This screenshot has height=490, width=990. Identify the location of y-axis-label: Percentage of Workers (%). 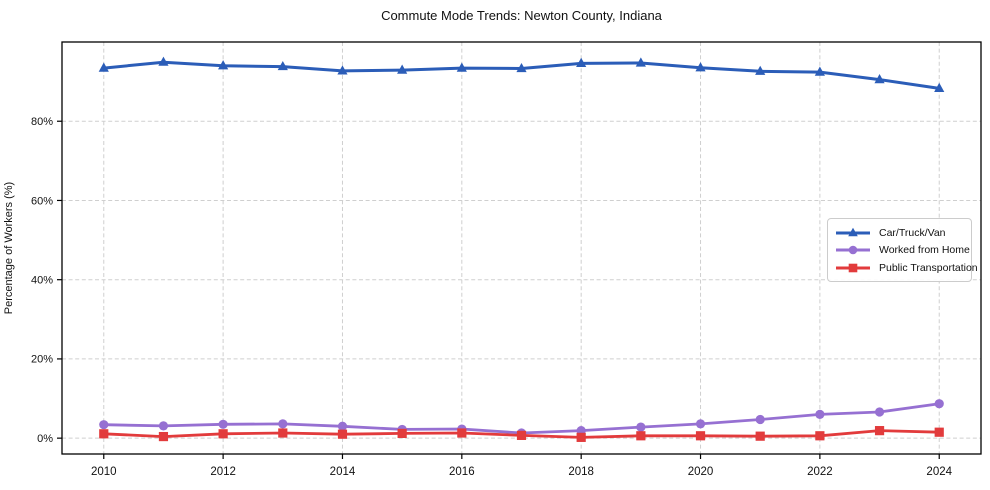
(9, 248).